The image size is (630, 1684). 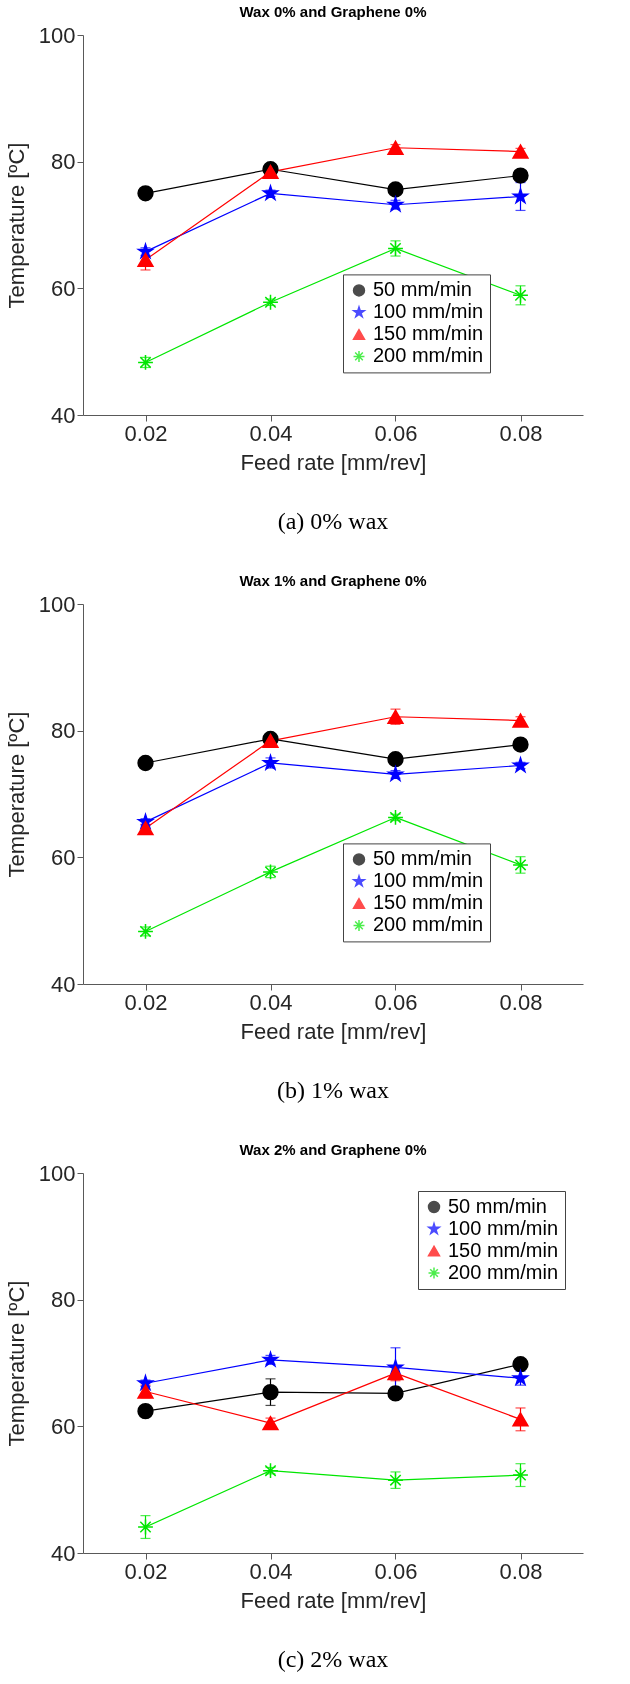 I want to click on chart-title: Wax 0% and Graphene 0%, so click(x=333, y=11).